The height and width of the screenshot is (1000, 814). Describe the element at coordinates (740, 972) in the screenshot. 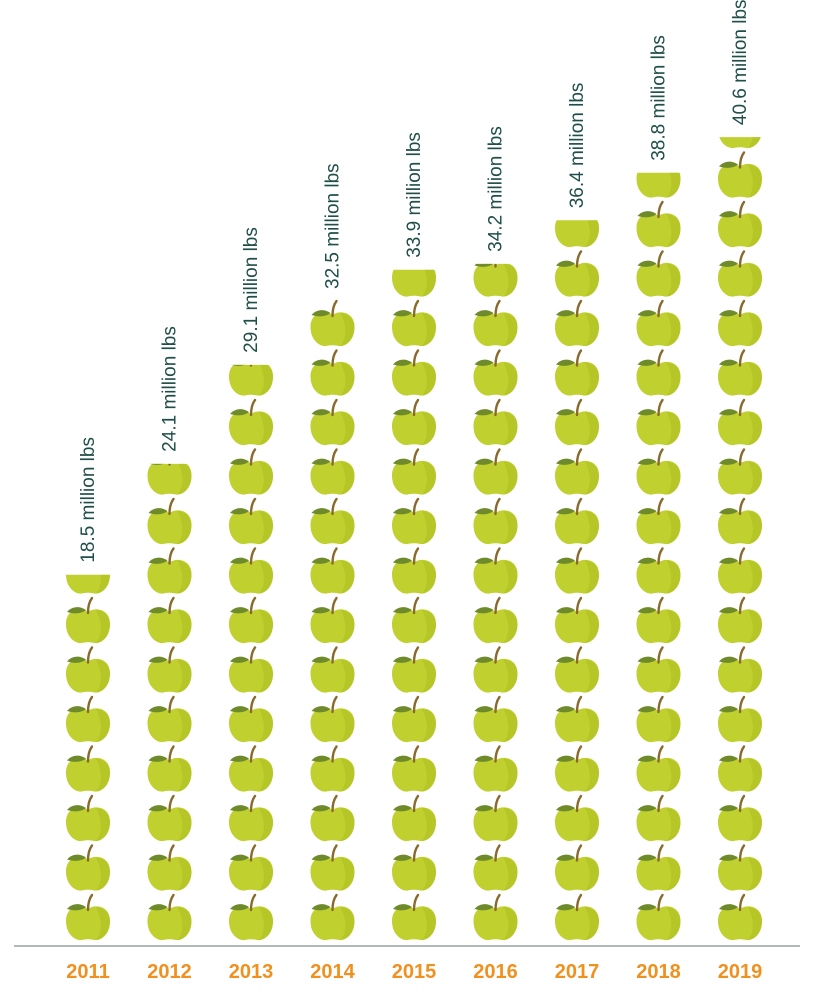

I see `year-label-2019: 2019` at that location.